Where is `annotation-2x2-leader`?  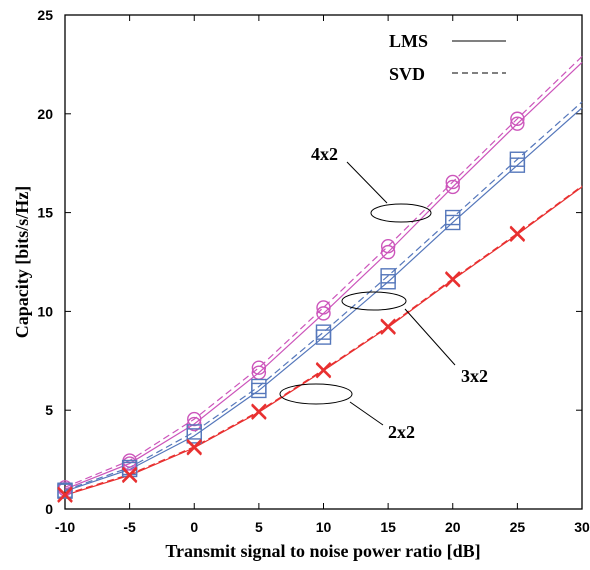 annotation-2x2-leader is located at coordinates (366, 413).